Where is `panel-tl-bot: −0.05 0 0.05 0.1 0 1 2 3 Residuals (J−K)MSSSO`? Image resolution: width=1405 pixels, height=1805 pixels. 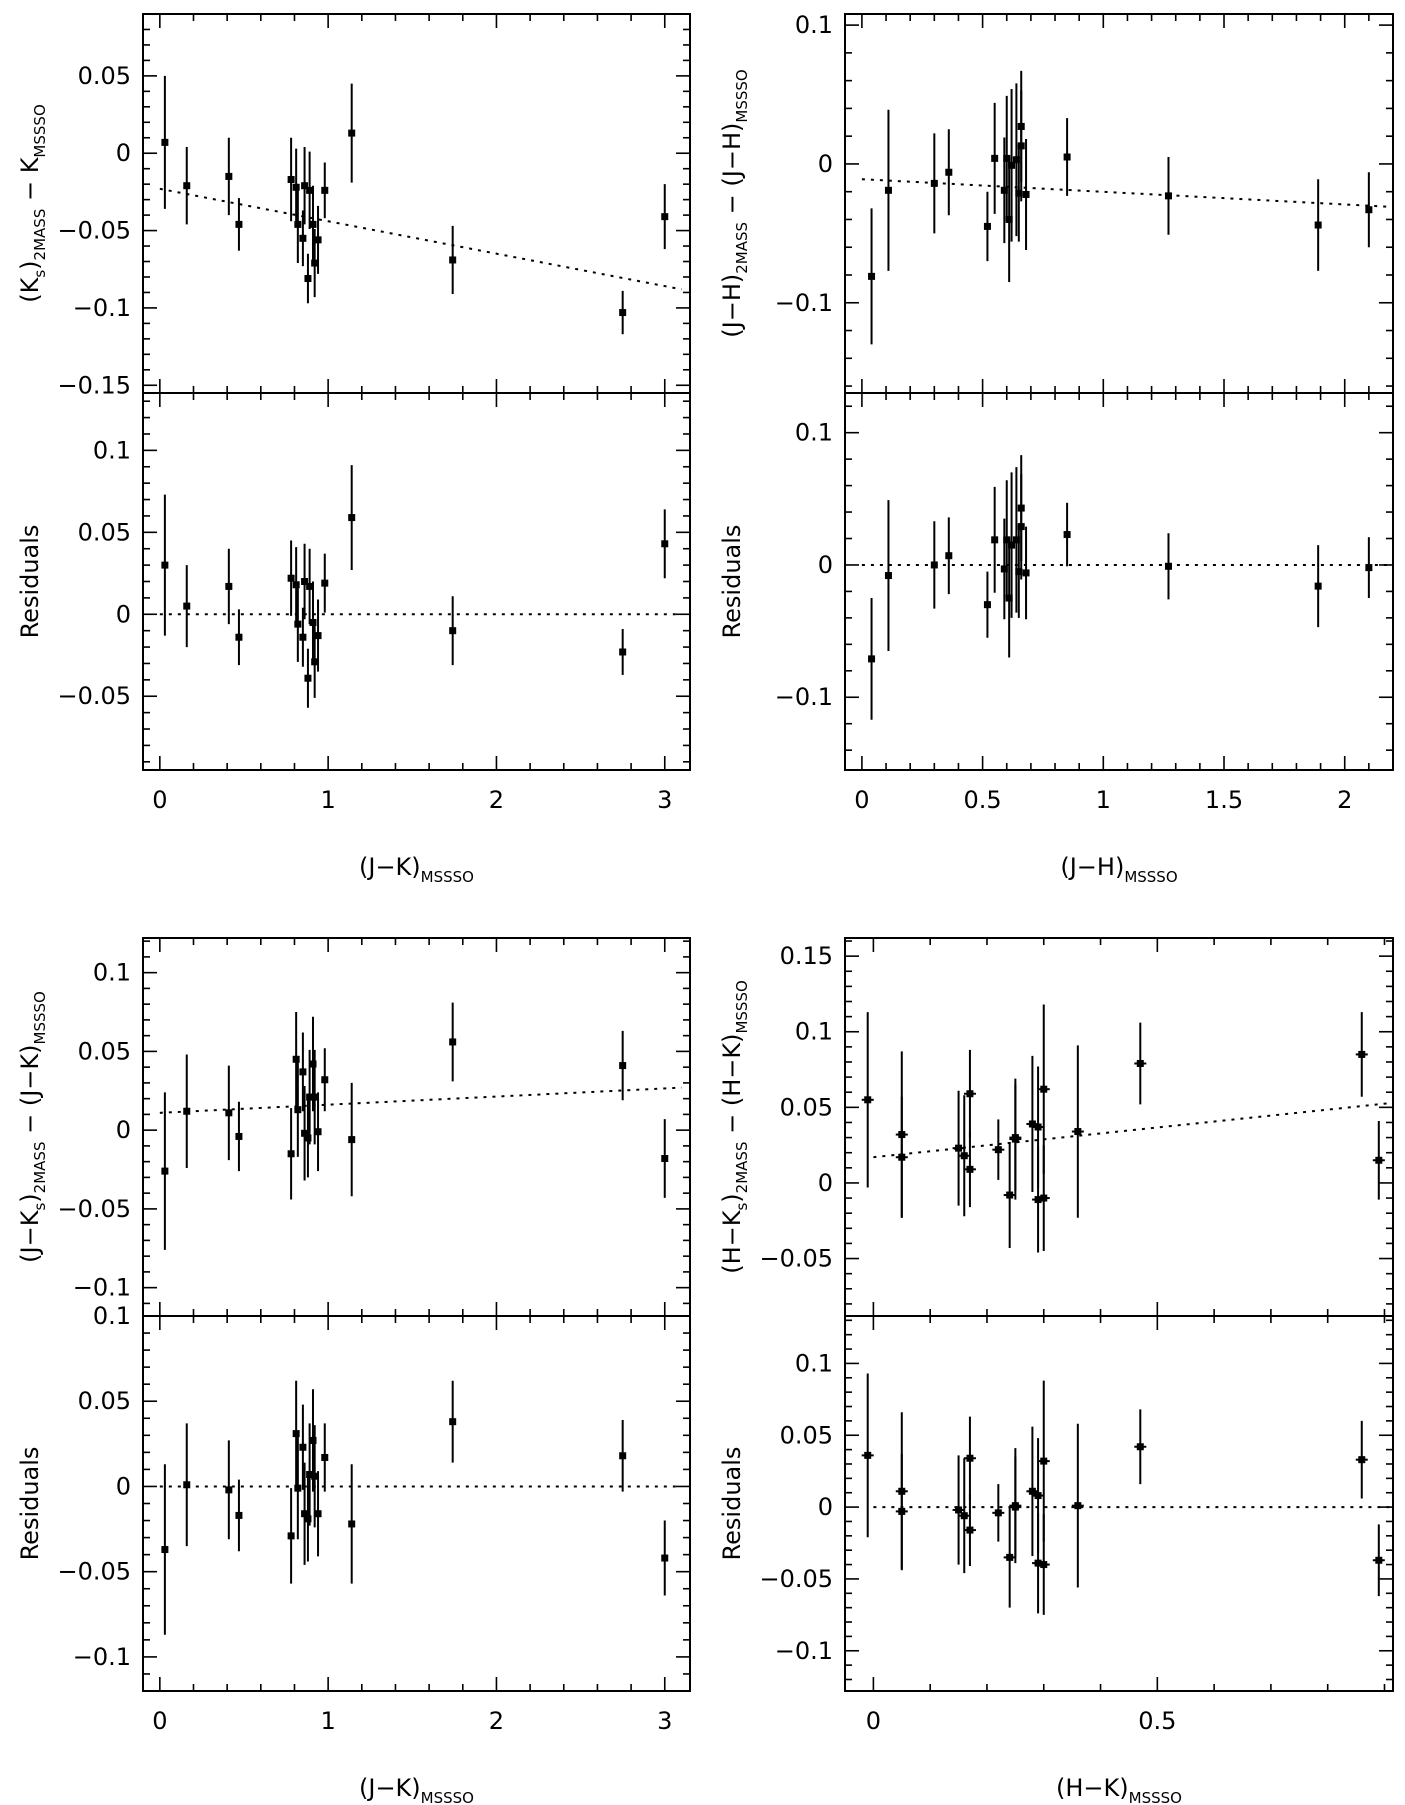 panel-tl-bot: −0.05 0 0.05 0.1 0 1 2 3 Residuals (J−K)MSSSO is located at coordinates (353, 639).